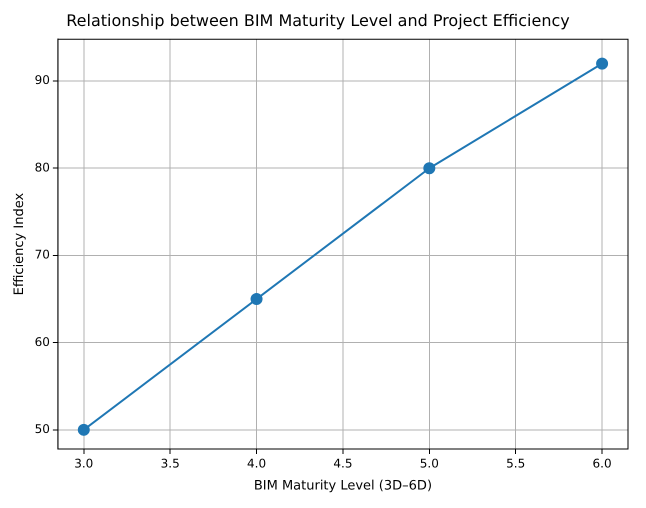  What do you see at coordinates (42, 80) in the screenshot?
I see `y-tick-label: 90` at bounding box center [42, 80].